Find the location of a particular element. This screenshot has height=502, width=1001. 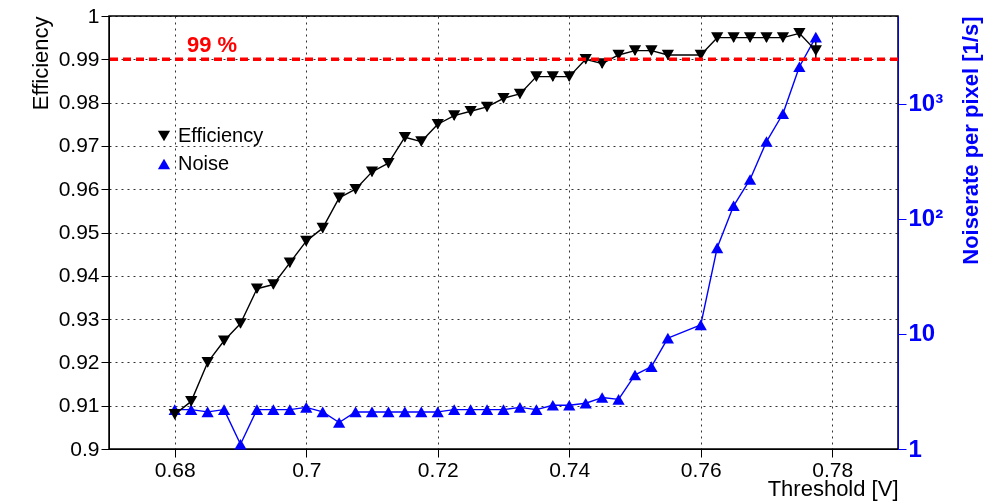

ref-line-label: 99 % is located at coordinates (212, 45).